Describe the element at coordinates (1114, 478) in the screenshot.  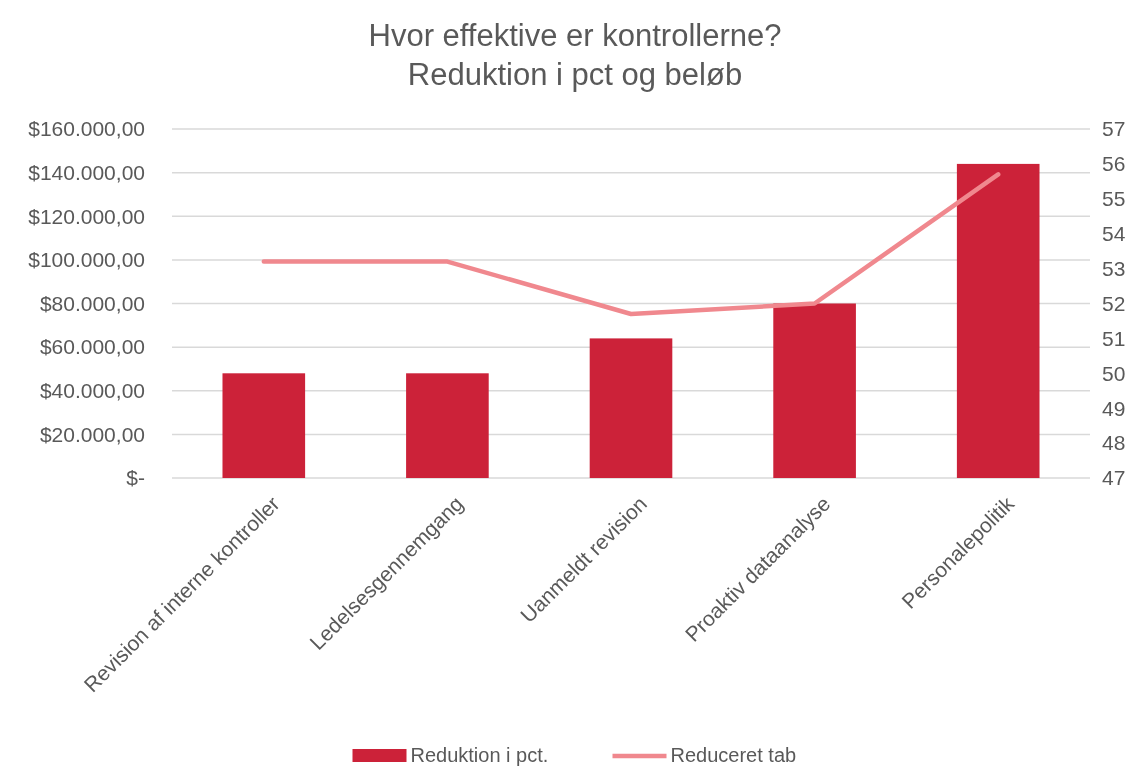
I see `y2-tick-label: 47` at that location.